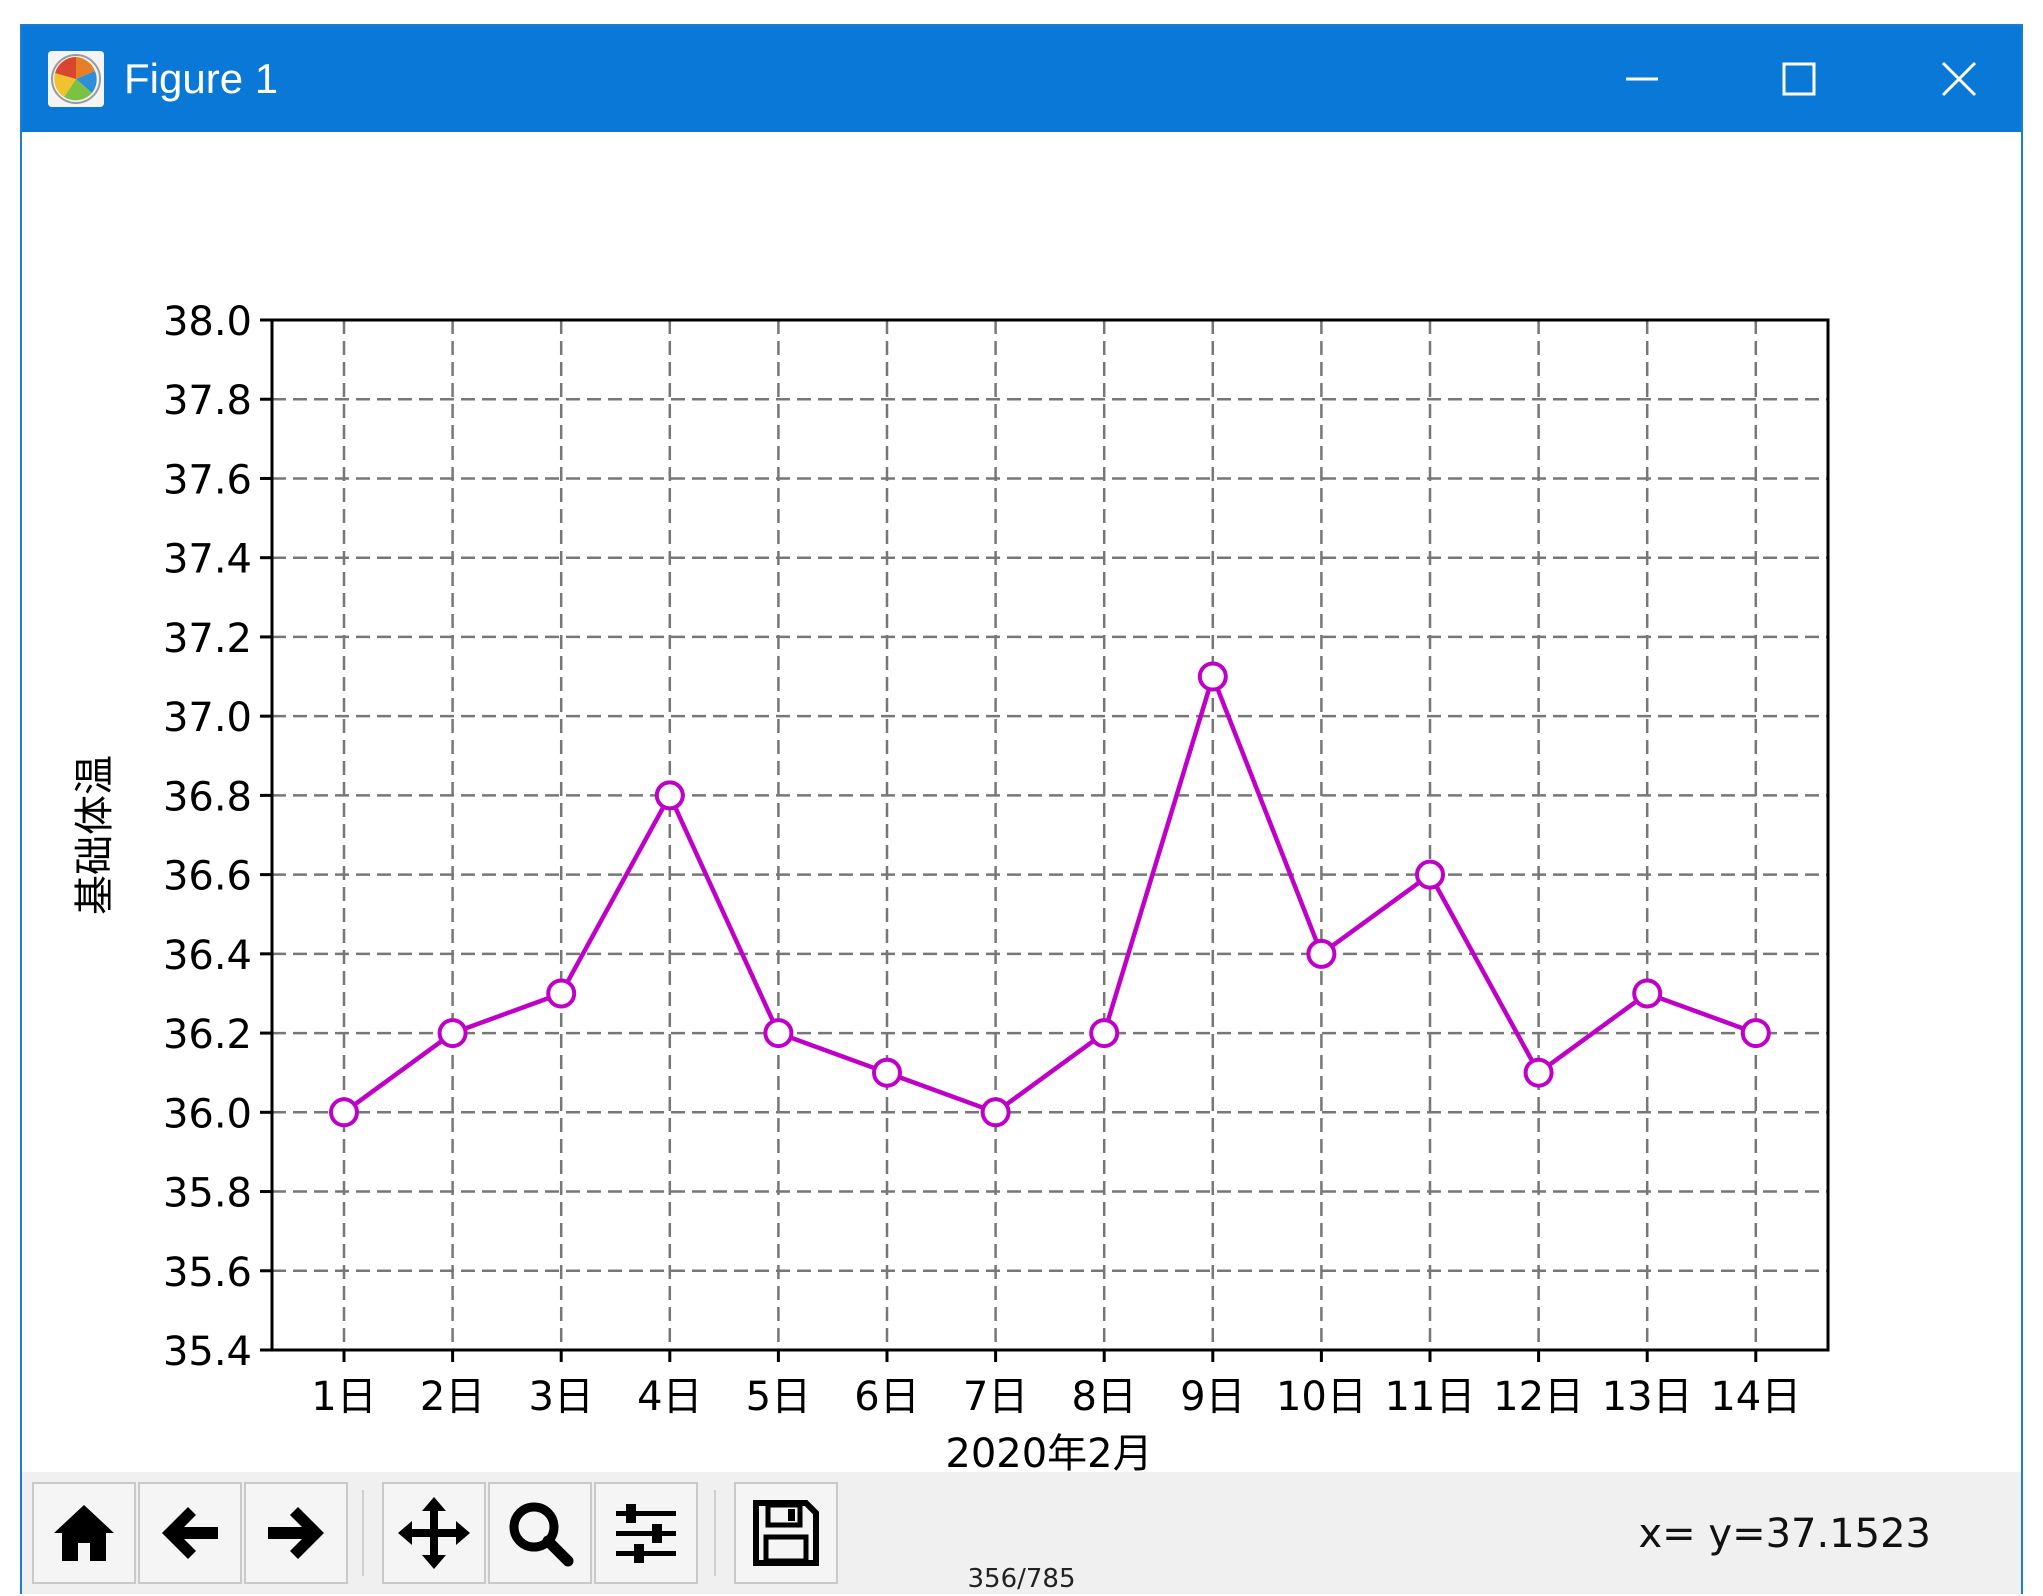 The height and width of the screenshot is (1596, 2043). Describe the element at coordinates (207, 1273) in the screenshot. I see `y-tick-label: 35.6` at that location.